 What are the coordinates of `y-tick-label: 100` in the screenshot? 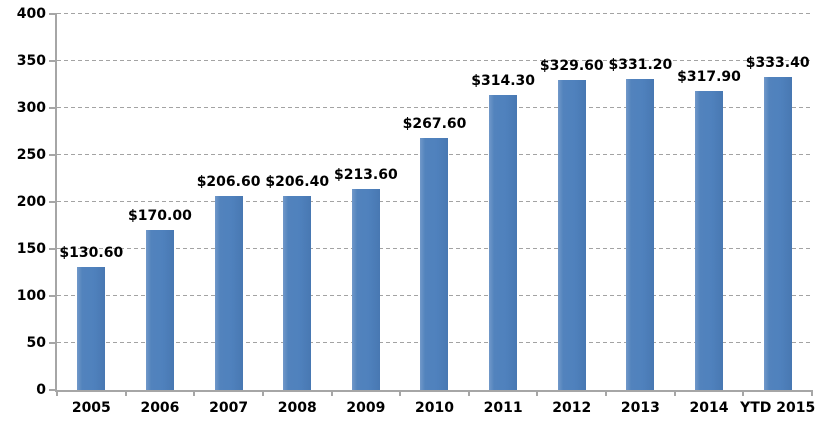 It's located at (31, 296).